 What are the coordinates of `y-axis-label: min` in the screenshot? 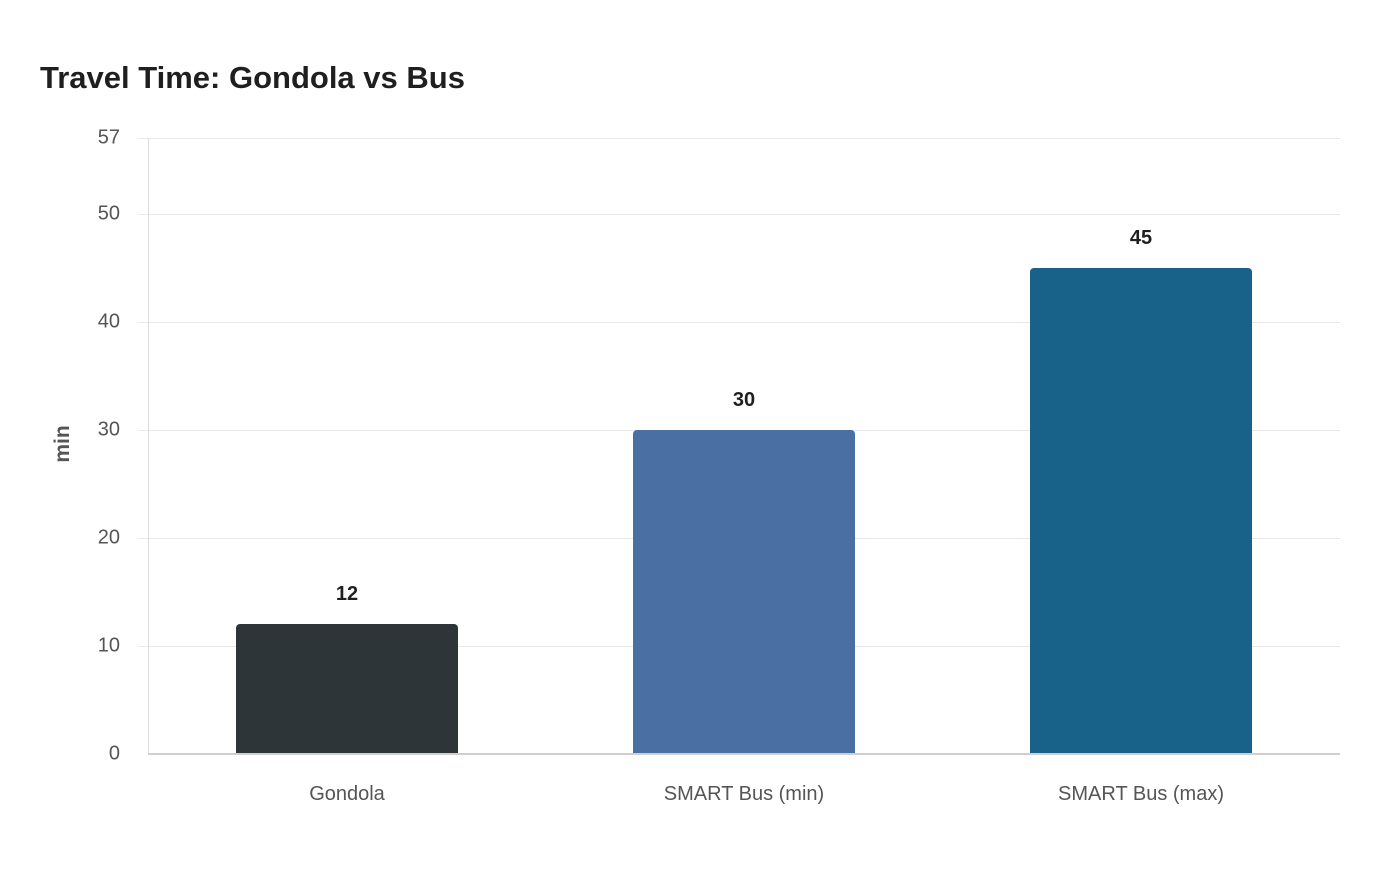 It's located at (62, 444).